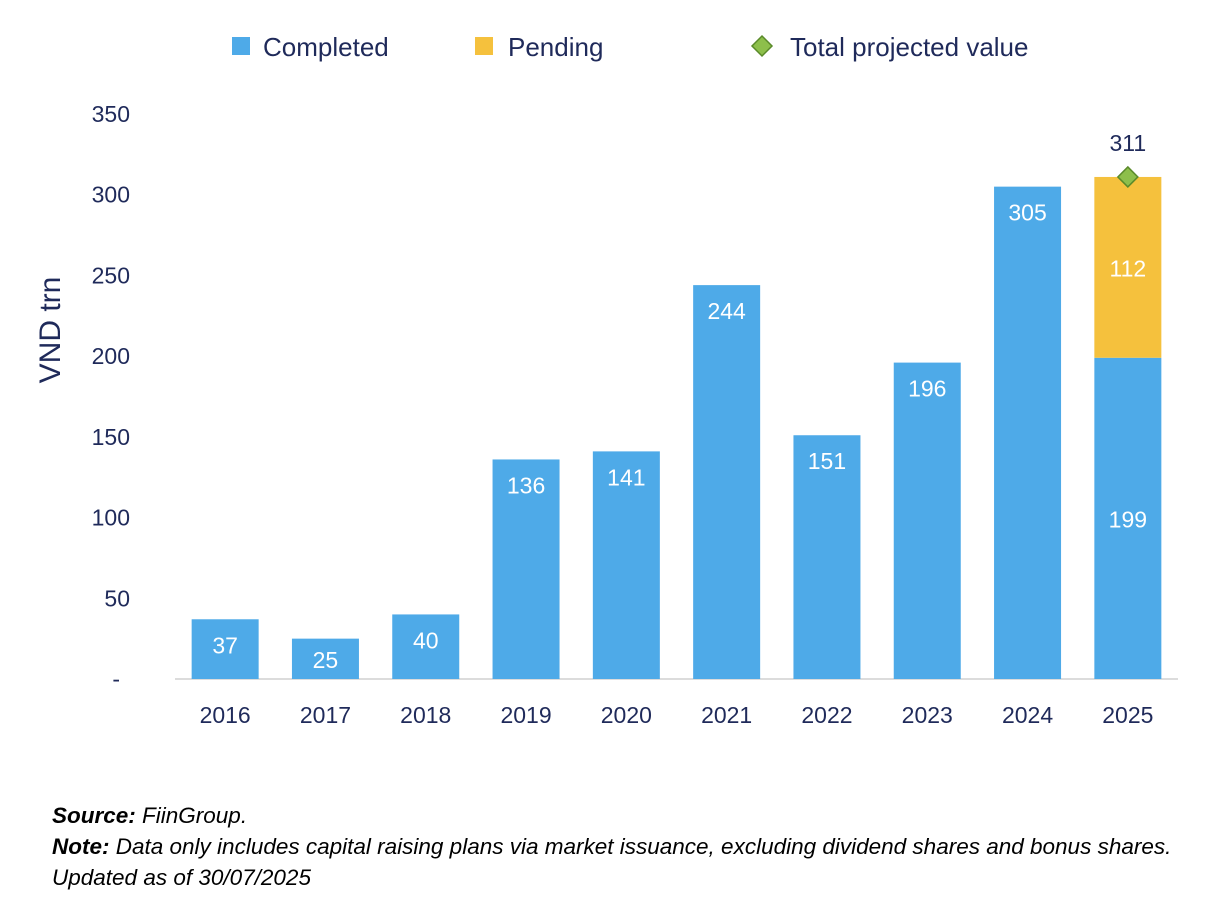 The width and height of the screenshot is (1224, 908). I want to click on x-tick-label: 2024, so click(1027, 715).